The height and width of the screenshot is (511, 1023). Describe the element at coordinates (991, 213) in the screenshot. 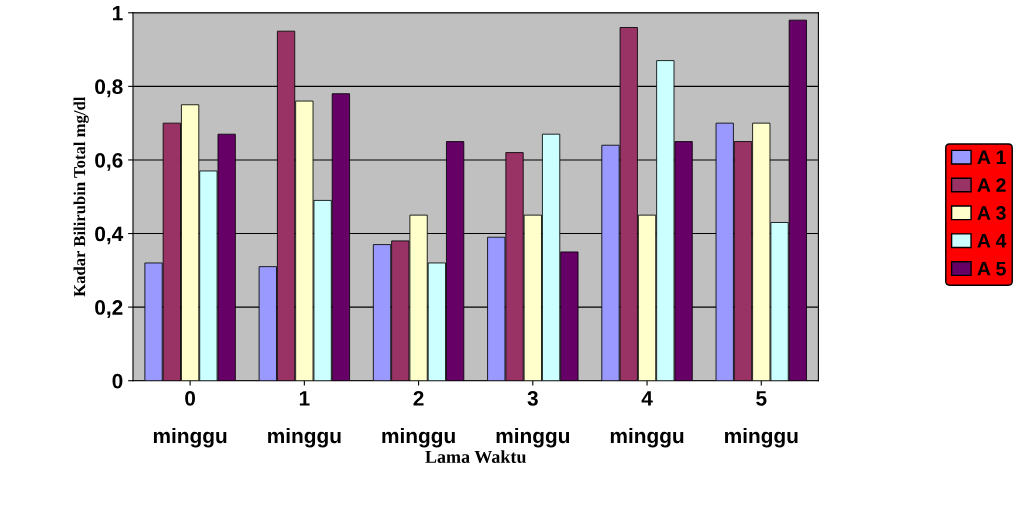

I see `legend-label: A 3` at that location.